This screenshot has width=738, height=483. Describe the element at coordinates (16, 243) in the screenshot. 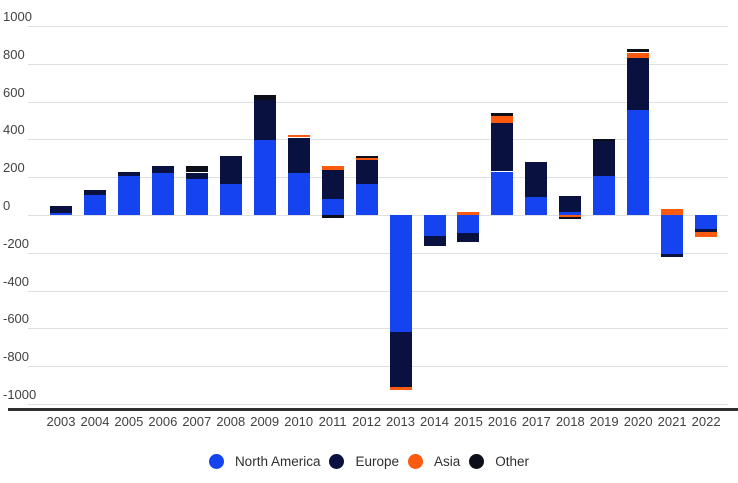

I see `y-axis-label: -200` at that location.